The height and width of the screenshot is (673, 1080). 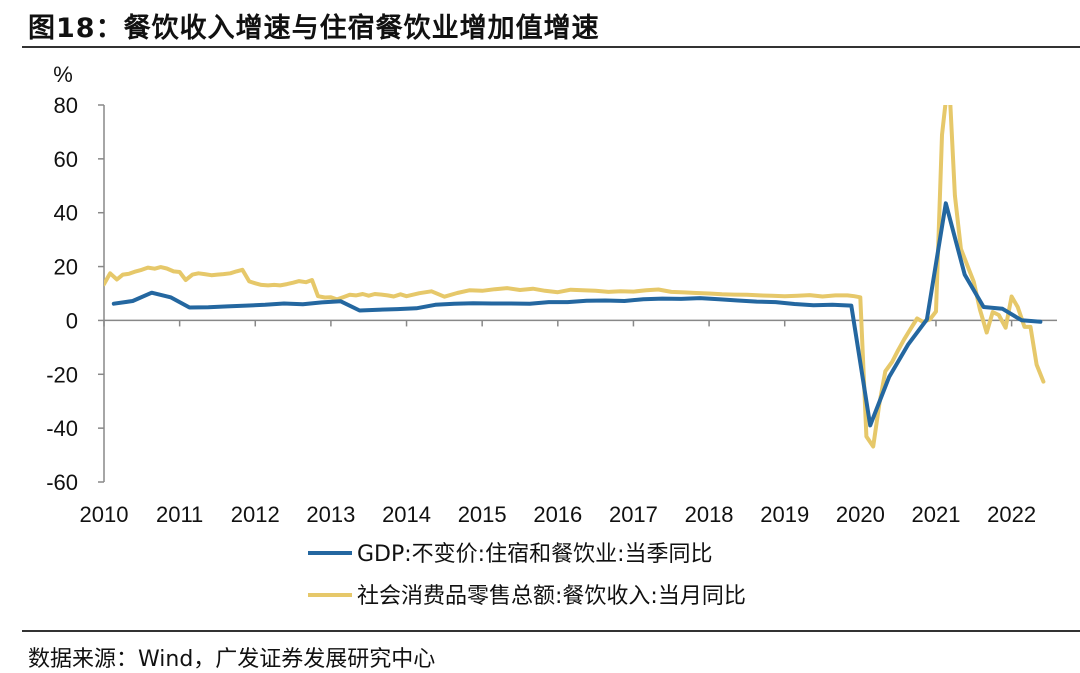 I want to click on y-tick-label: 60, so click(x=66, y=159).